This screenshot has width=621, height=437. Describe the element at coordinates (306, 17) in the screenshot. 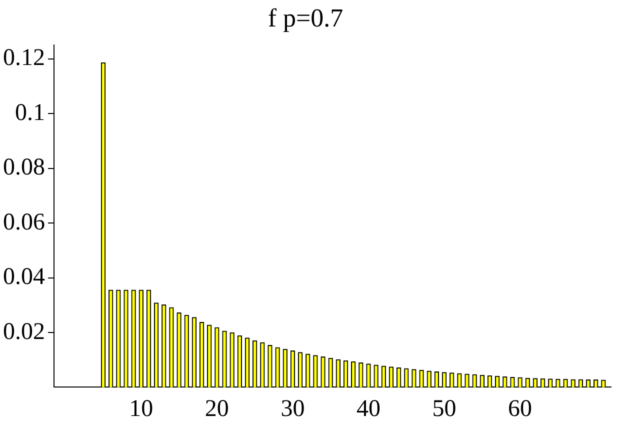

I see `chart-title: f p=0.7` at that location.